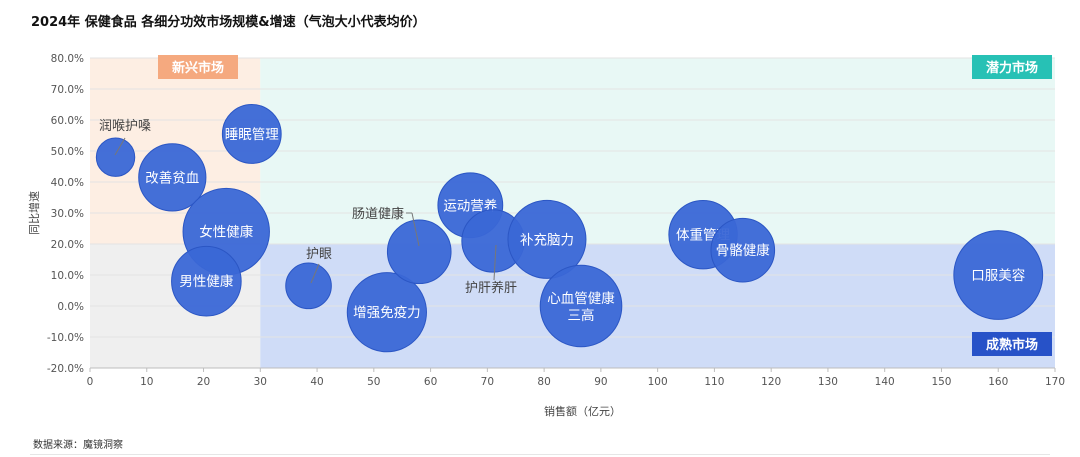 Image resolution: width=1080 pixels, height=457 pixels. Describe the element at coordinates (582, 411) in the screenshot. I see `x-axis-title: 销售额（亿元）` at that location.